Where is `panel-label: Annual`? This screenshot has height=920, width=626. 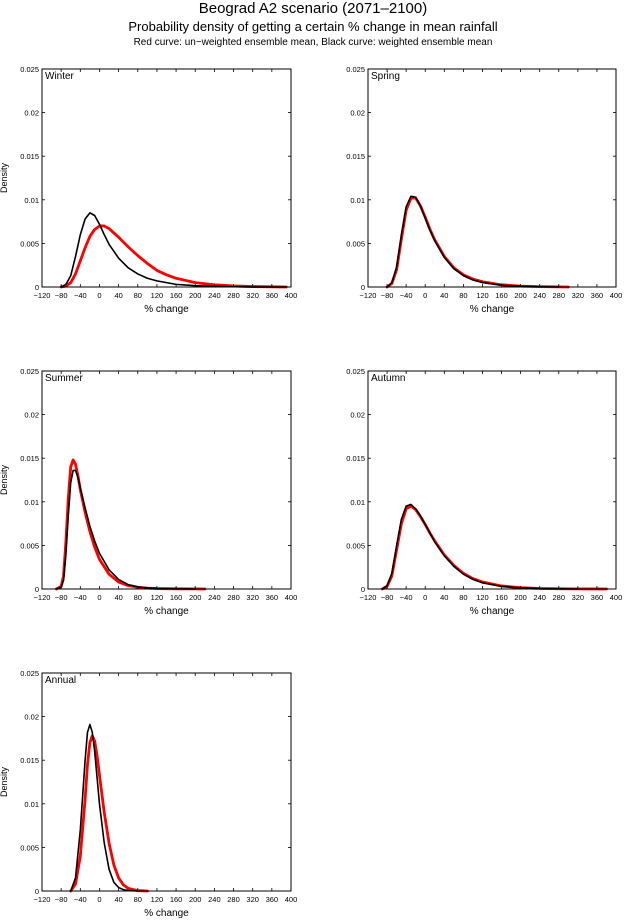
panel-label: Annual is located at coordinates (60, 680).